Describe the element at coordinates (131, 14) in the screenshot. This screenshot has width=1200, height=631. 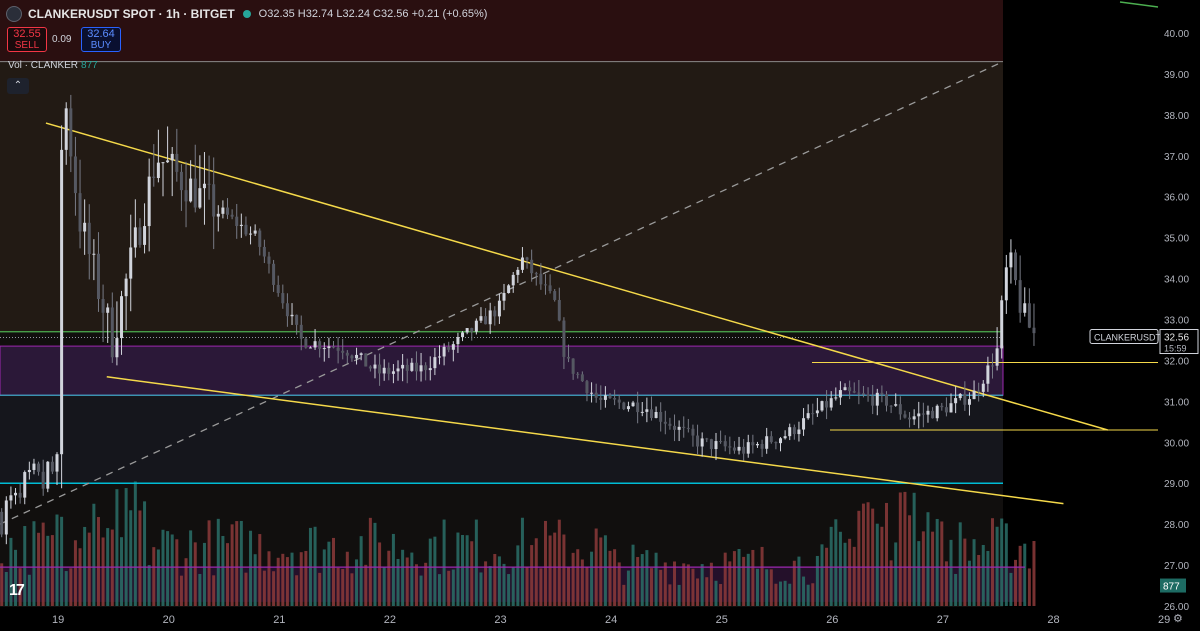
I see `symbol-title: CLANKERUSDT SPOT · 1h · BITGET` at that location.